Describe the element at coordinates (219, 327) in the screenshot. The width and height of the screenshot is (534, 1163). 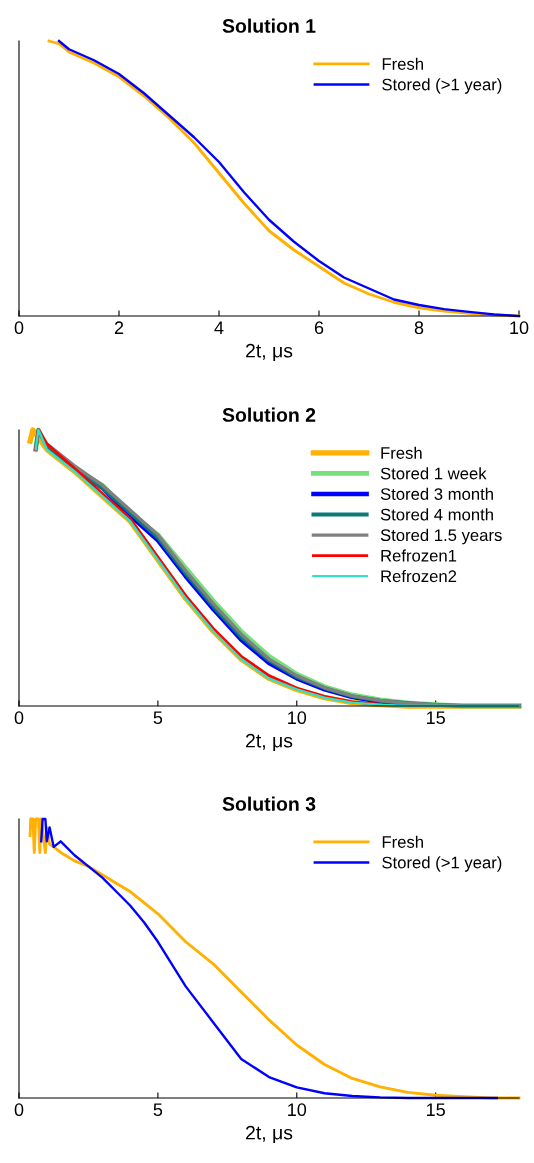
I see `x-tick-label: 4` at that location.